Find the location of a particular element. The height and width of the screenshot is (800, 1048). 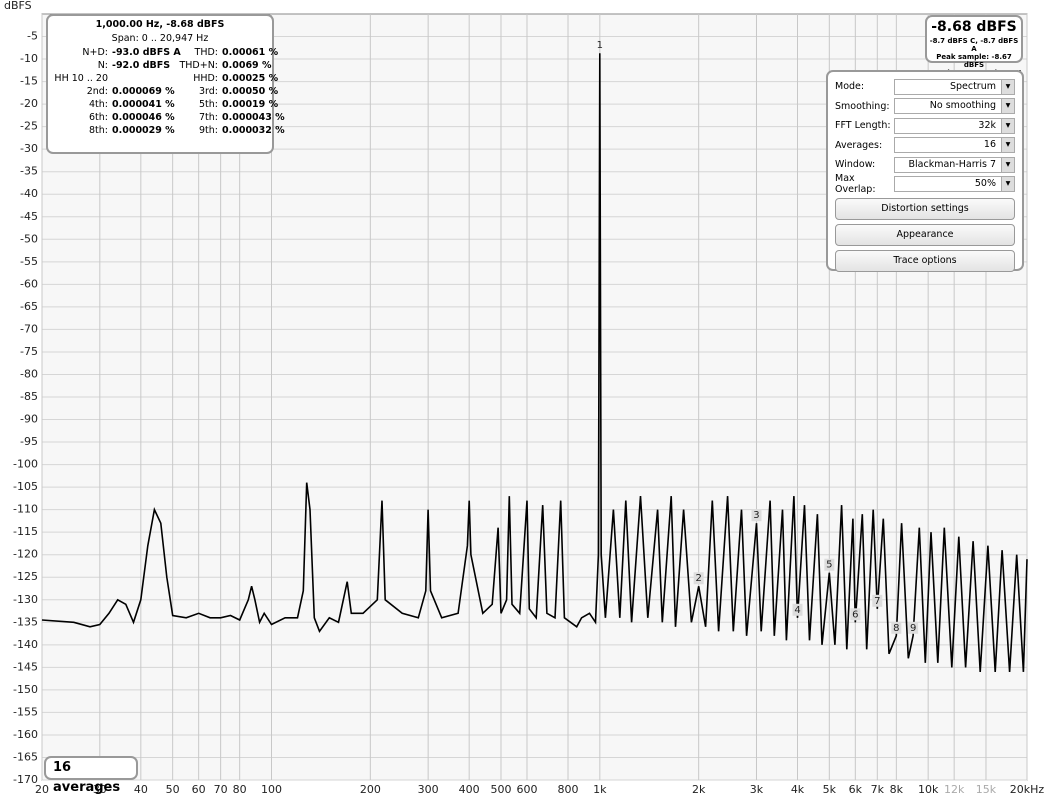

control-row: Mode: Spectrum is located at coordinates (925, 87).